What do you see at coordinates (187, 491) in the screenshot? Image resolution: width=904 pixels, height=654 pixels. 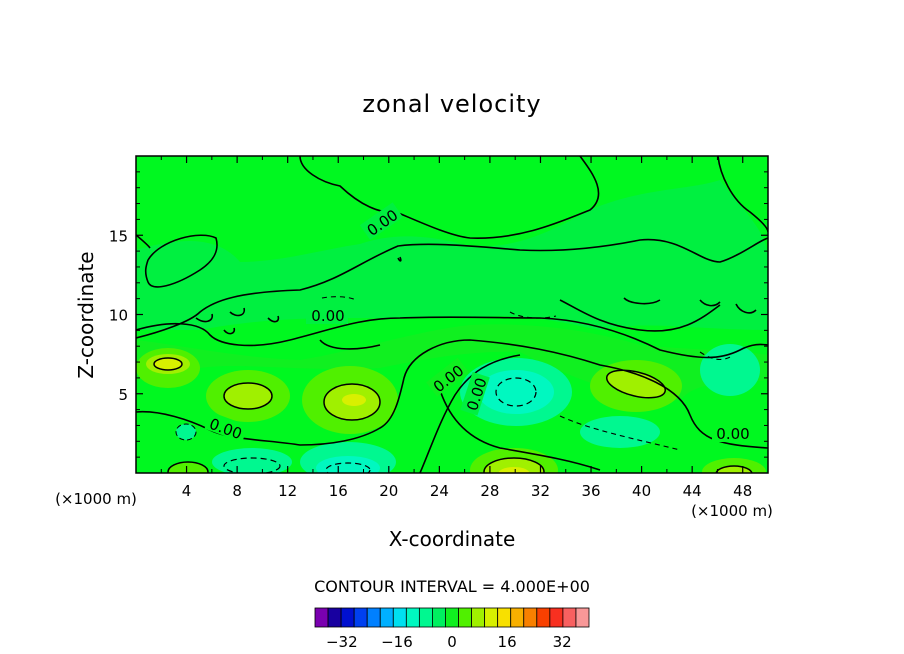 I see `x-tick-label: 4` at bounding box center [187, 491].